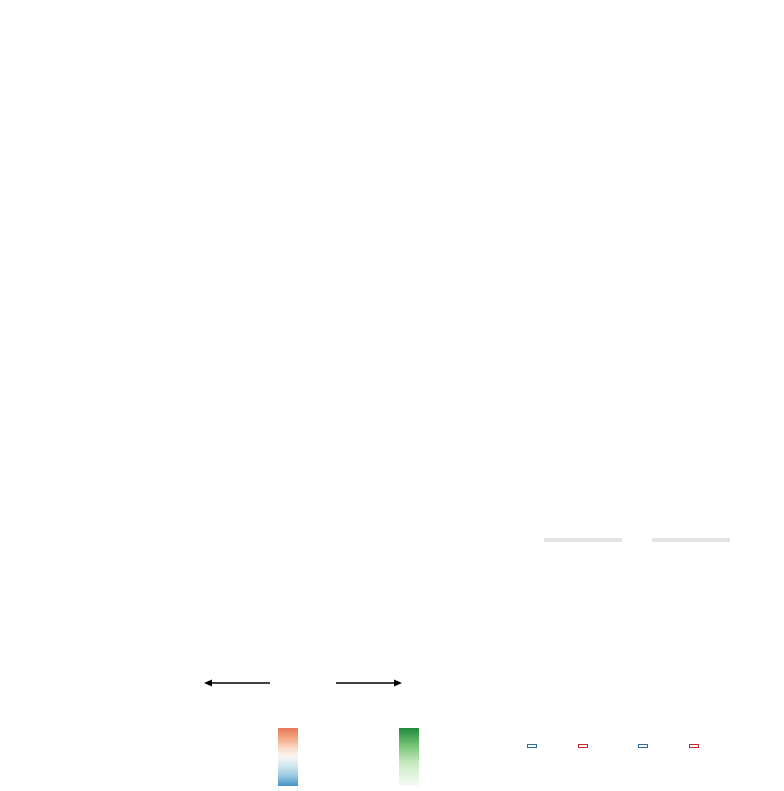  Describe the element at coordinates (691, 540) in the screenshot. I see `facet-label-gata3` at that location.